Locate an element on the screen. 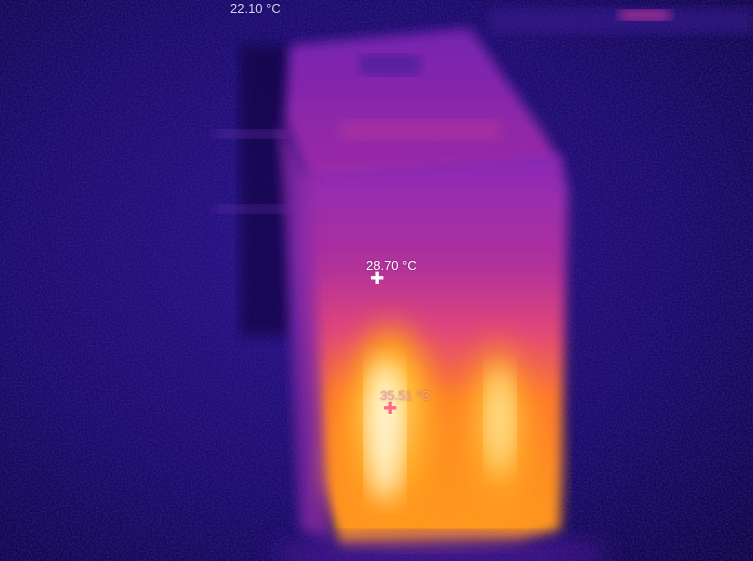 The height and width of the screenshot is (561, 753). max-temperature-label: 35.51 °C is located at coordinates (405, 395).